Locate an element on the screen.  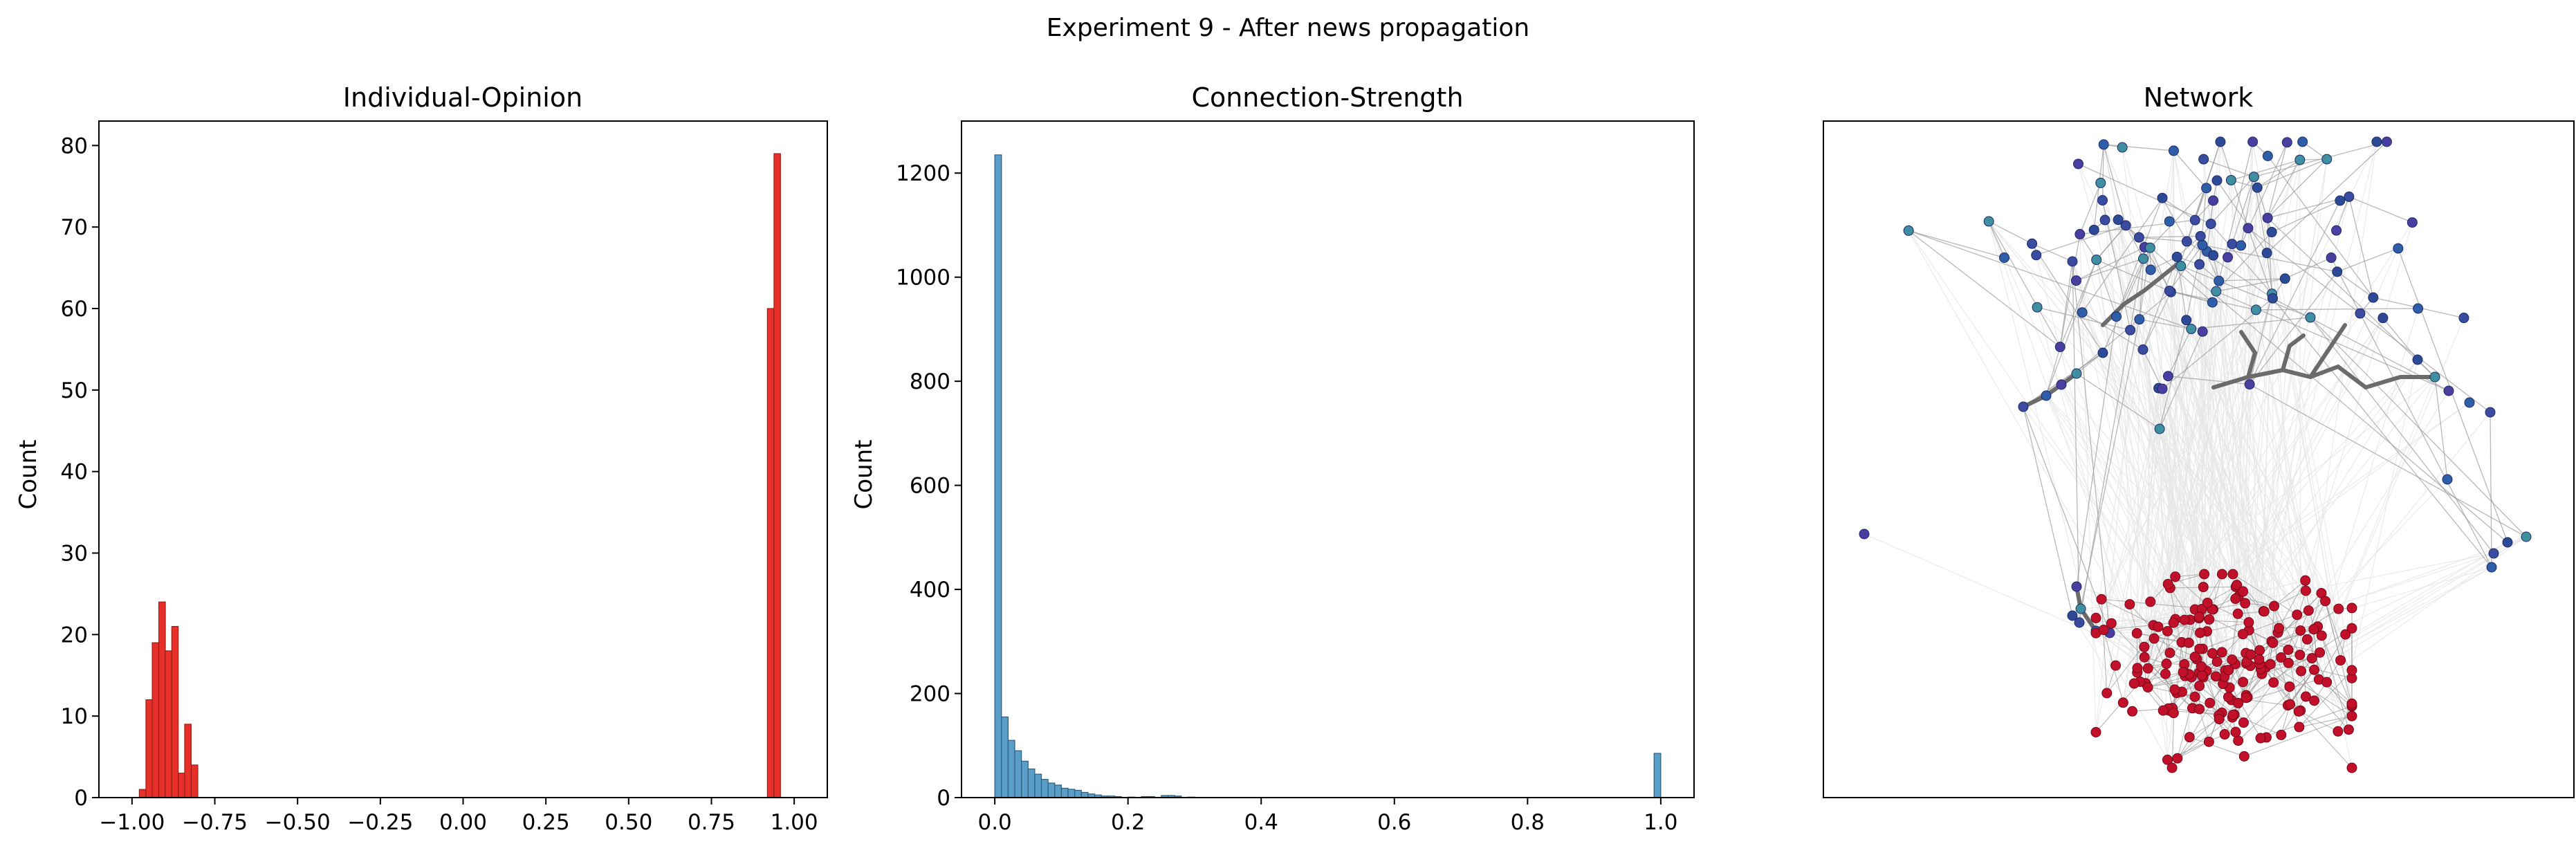
y-tick-label: 50 is located at coordinates (74, 391).